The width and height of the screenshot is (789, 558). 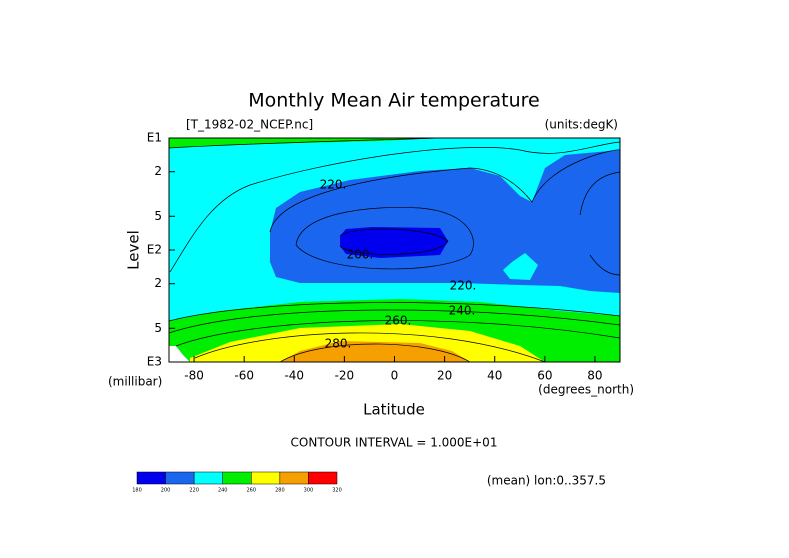 I want to click on y-tick-label: E1, so click(x=154, y=138).